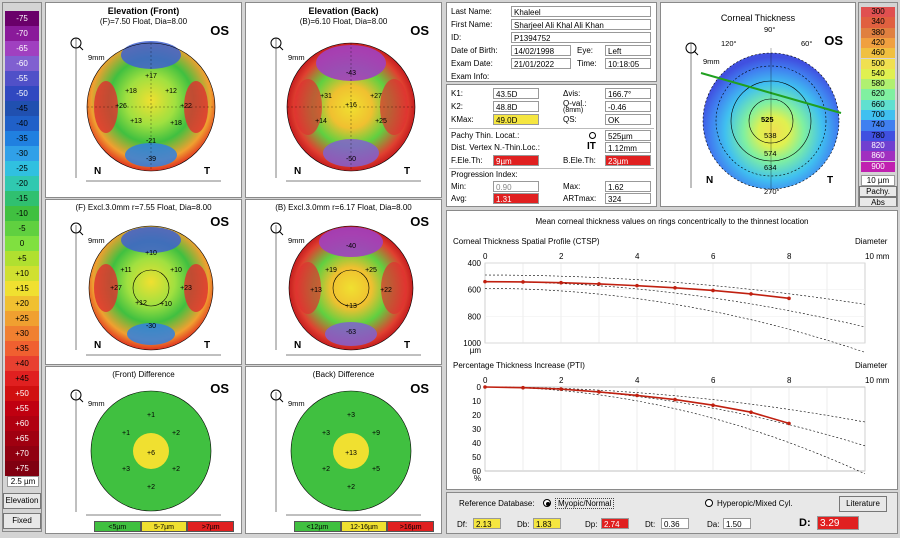 The height and width of the screenshot is (538, 900). Describe the element at coordinates (151, 141) in the screenshot. I see `svg-text: -21` at that location.